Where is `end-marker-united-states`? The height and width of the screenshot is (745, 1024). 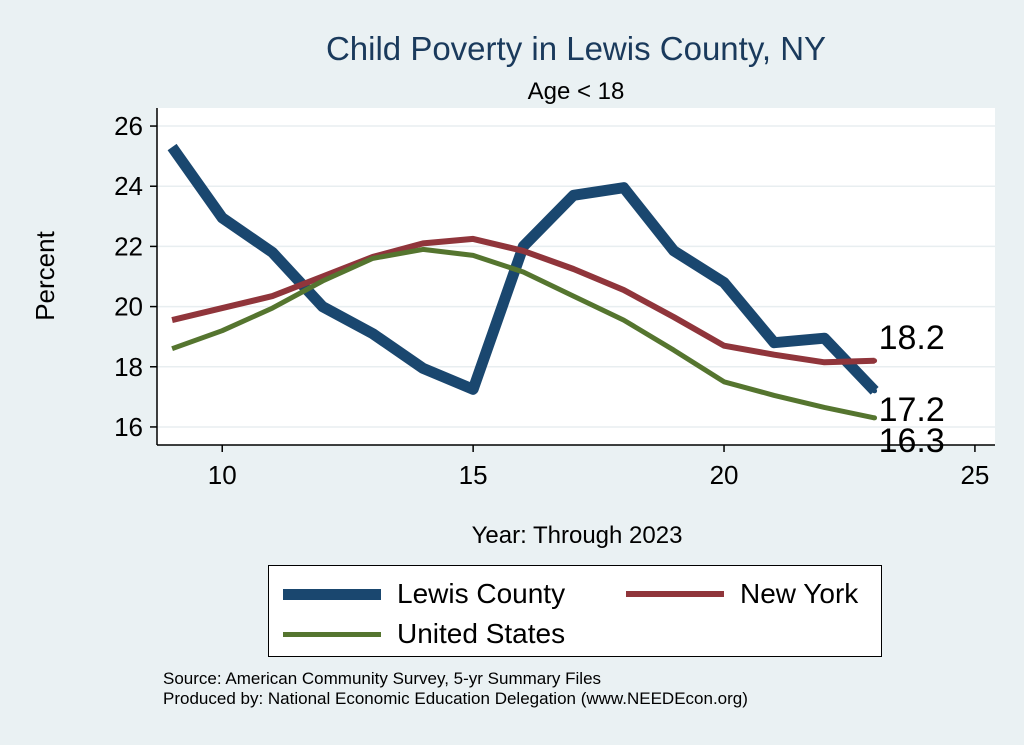
end-marker-united-states is located at coordinates (875, 418).